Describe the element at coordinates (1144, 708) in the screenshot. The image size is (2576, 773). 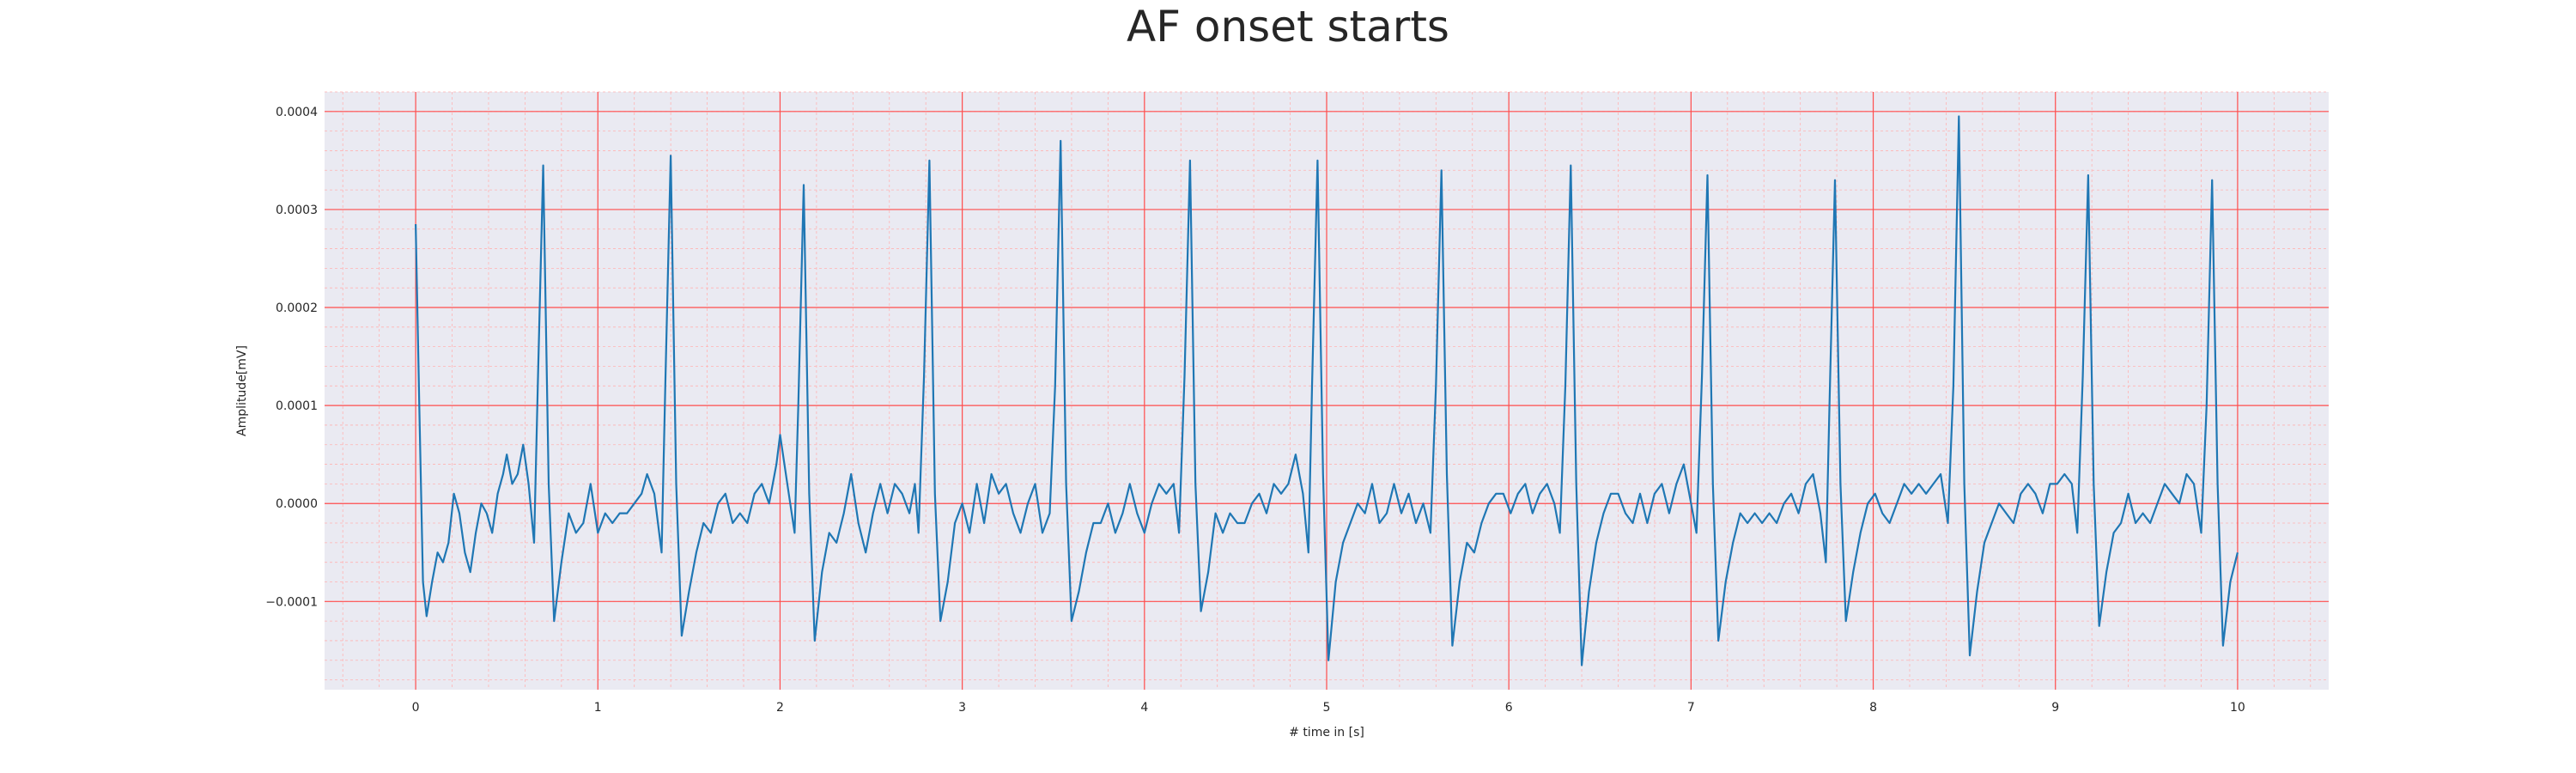
I see `x-tick-label: 4` at that location.